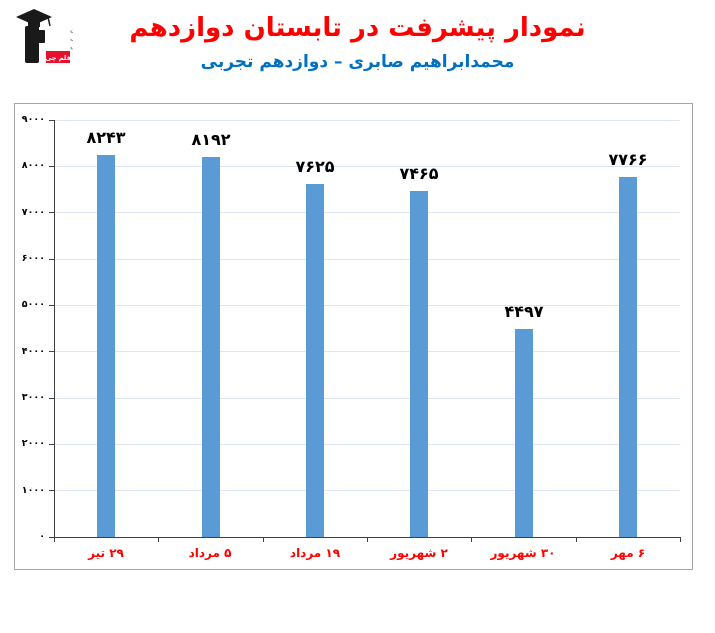  Describe the element at coordinates (49, 21) in the screenshot. I see `tassel` at that location.